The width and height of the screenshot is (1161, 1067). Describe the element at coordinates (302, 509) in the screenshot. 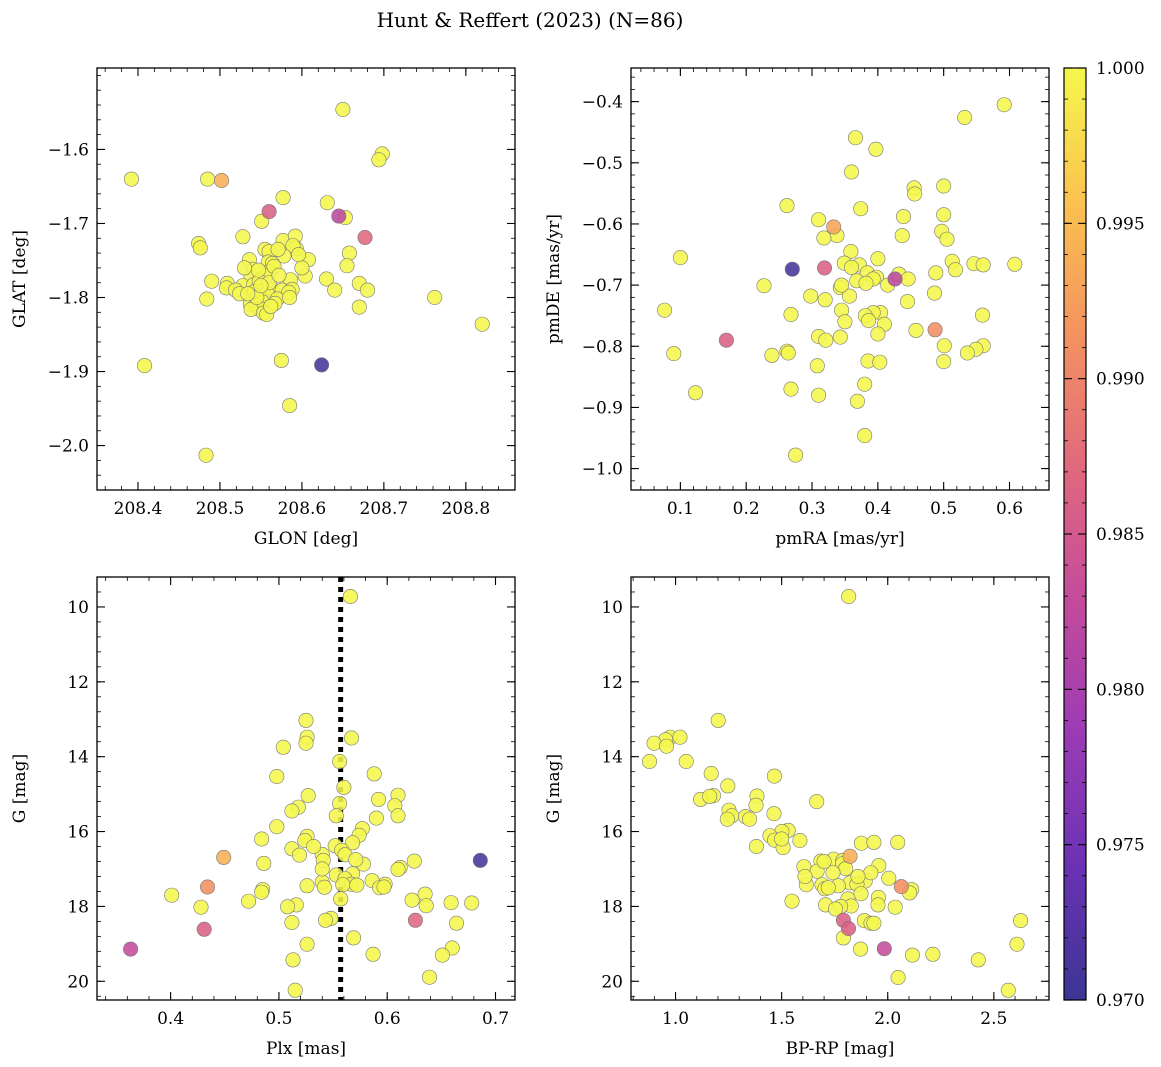

I see `x-tick-label: 208.6` at that location.